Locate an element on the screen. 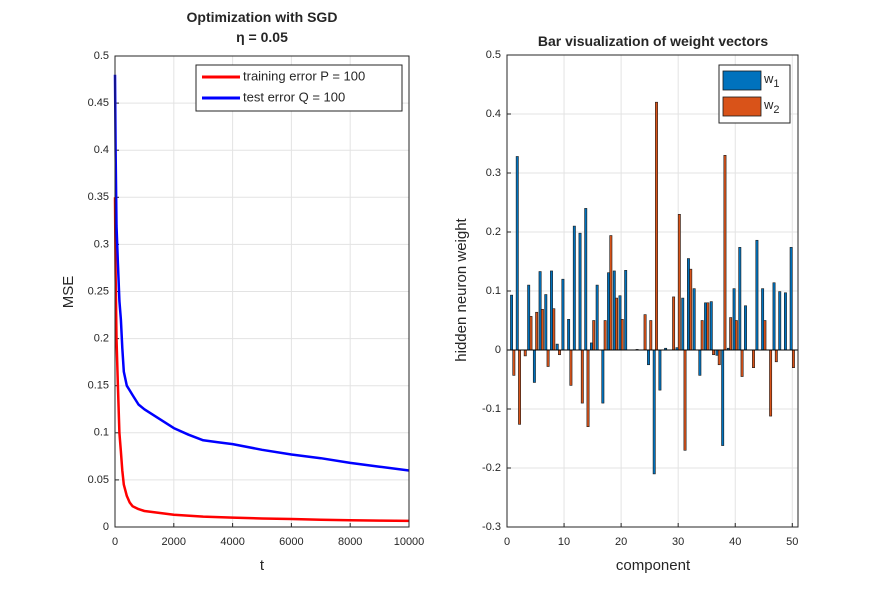 The image size is (888, 596). chart1-y-tick-label: 0.05 is located at coordinates (98, 480).